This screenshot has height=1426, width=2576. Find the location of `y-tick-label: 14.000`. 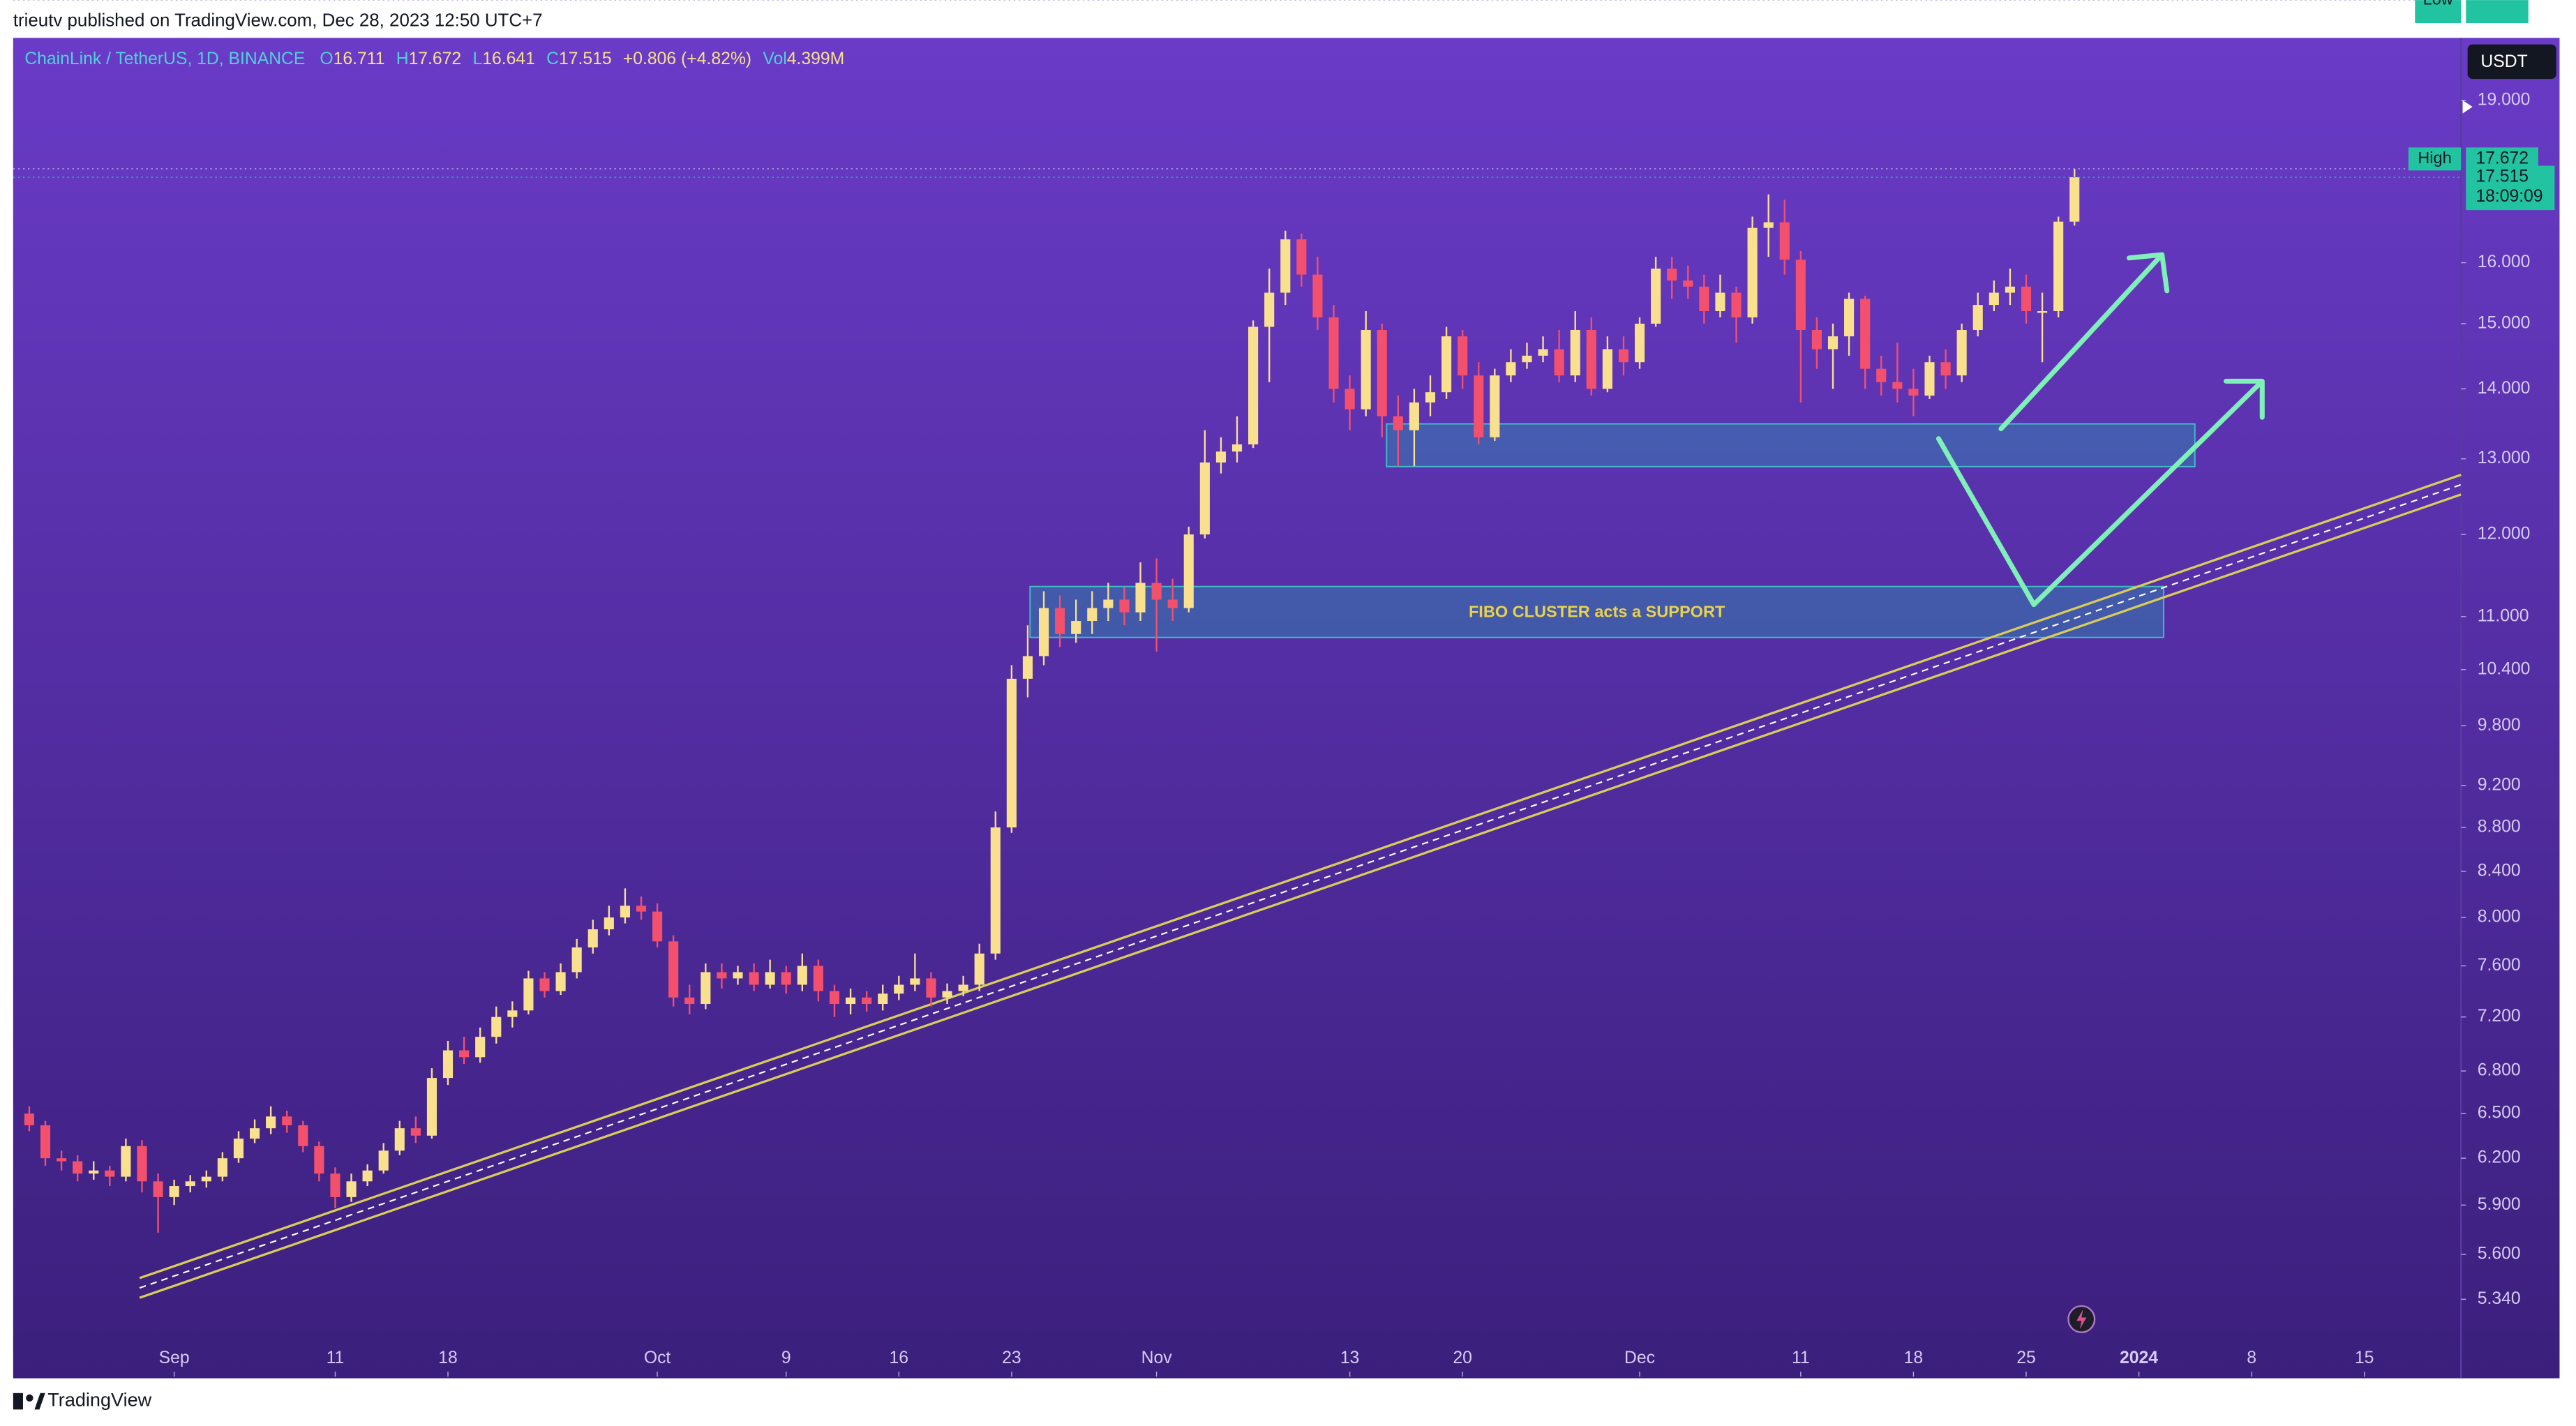

y-tick-label: 14.000 is located at coordinates (2504, 389).